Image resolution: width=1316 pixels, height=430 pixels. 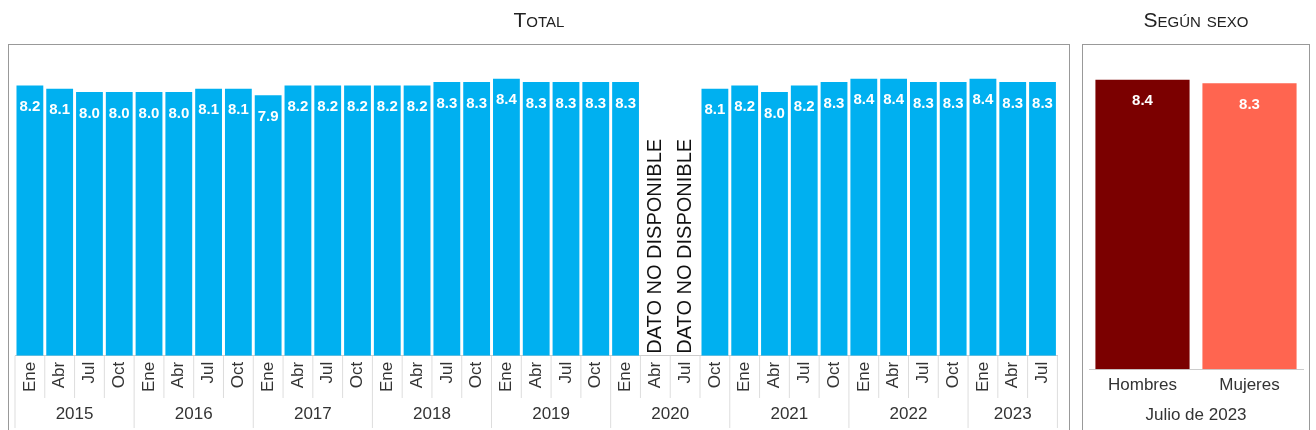 What do you see at coordinates (789, 413) in the screenshot?
I see `text: 2021` at bounding box center [789, 413].